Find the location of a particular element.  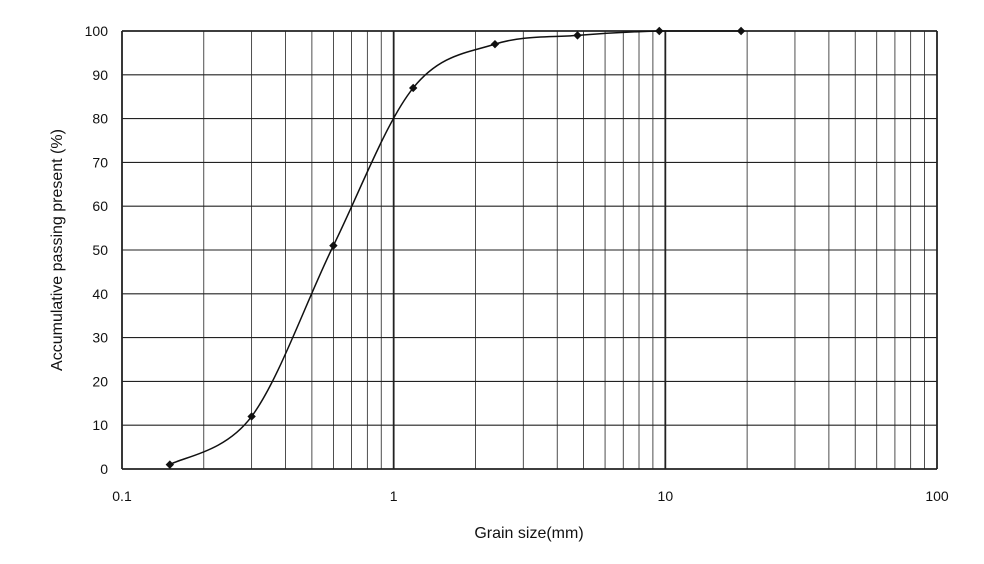

y-tick-label: 100 is located at coordinates (97, 31).